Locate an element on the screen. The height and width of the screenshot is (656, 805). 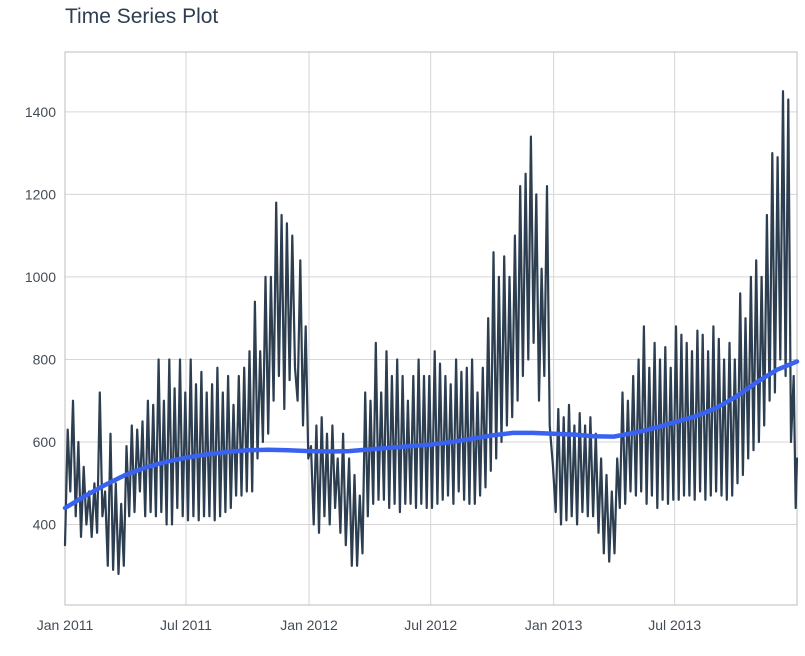
y-tick-label: 400 is located at coordinates (45, 525).